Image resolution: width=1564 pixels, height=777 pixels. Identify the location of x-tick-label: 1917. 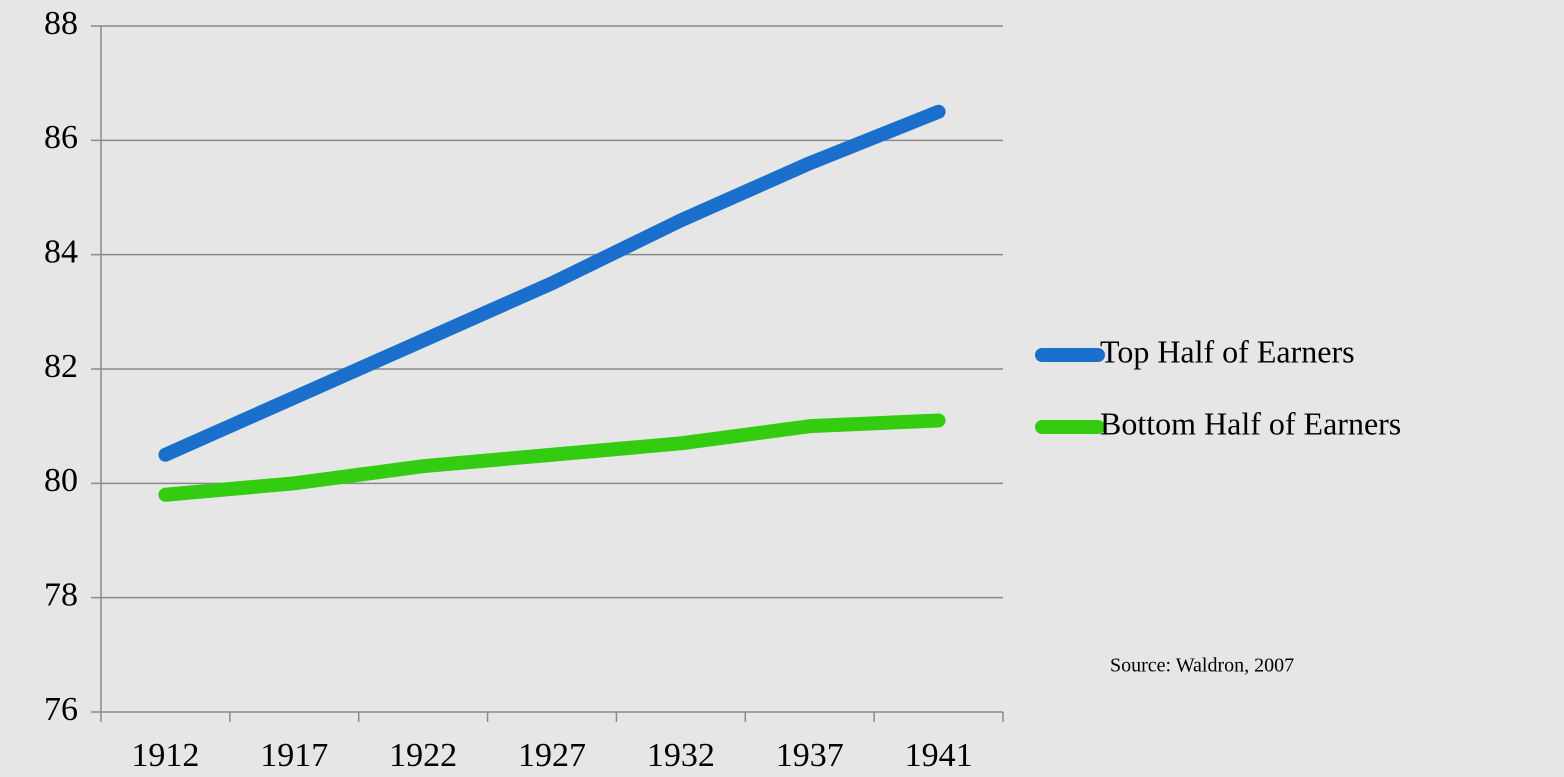
(294, 755).